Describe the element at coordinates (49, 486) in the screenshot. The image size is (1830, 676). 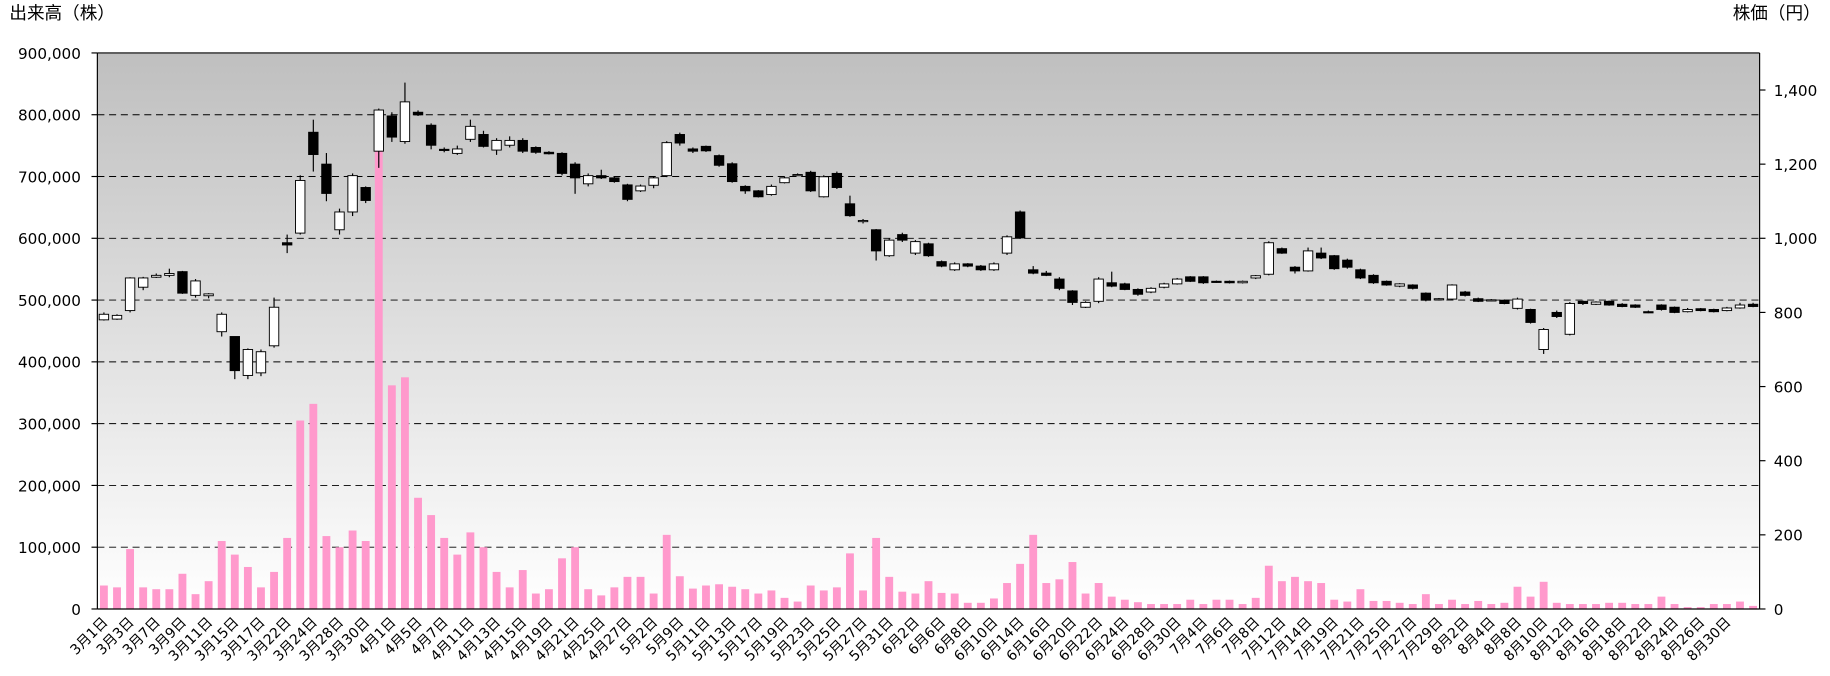
I see `y-tick-label: 200,000` at that location.